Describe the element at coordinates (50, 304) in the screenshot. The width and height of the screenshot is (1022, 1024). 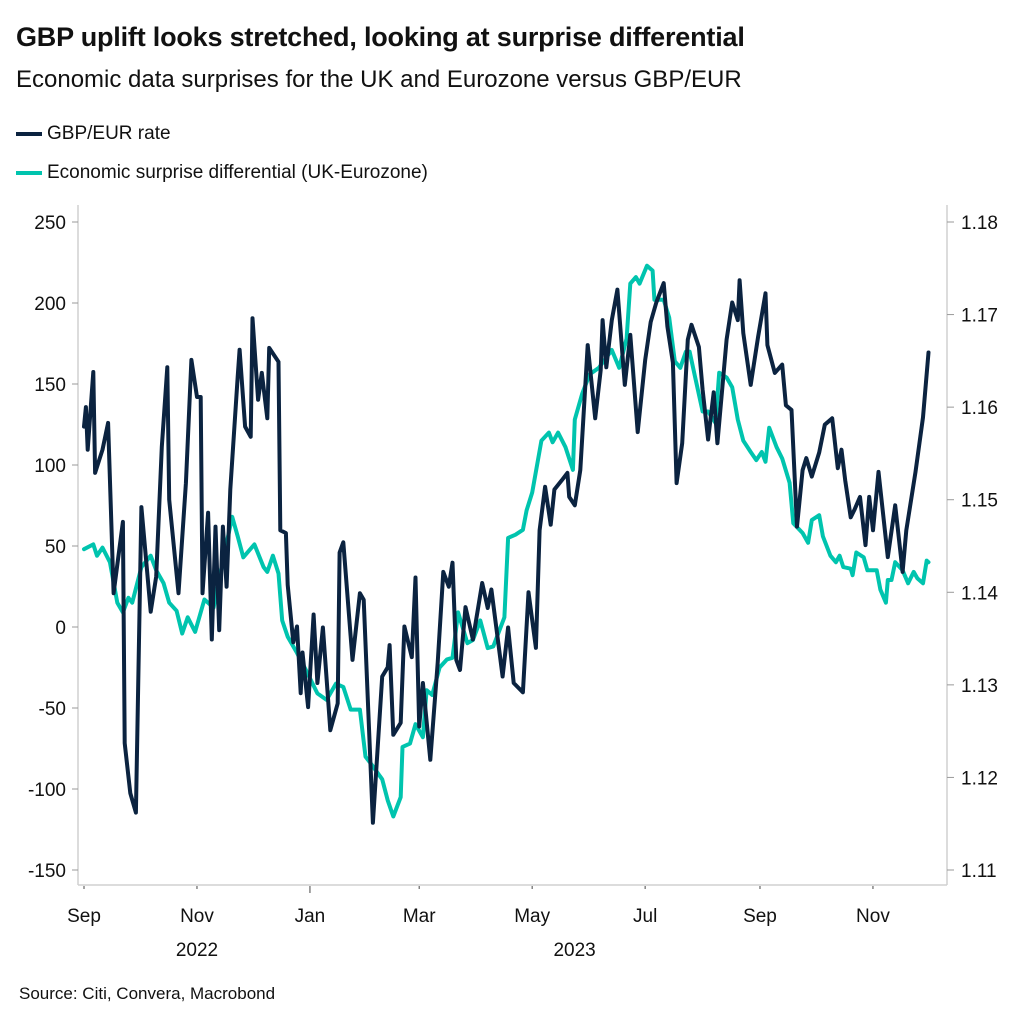
I see `y-left-tick-label: 200` at that location.